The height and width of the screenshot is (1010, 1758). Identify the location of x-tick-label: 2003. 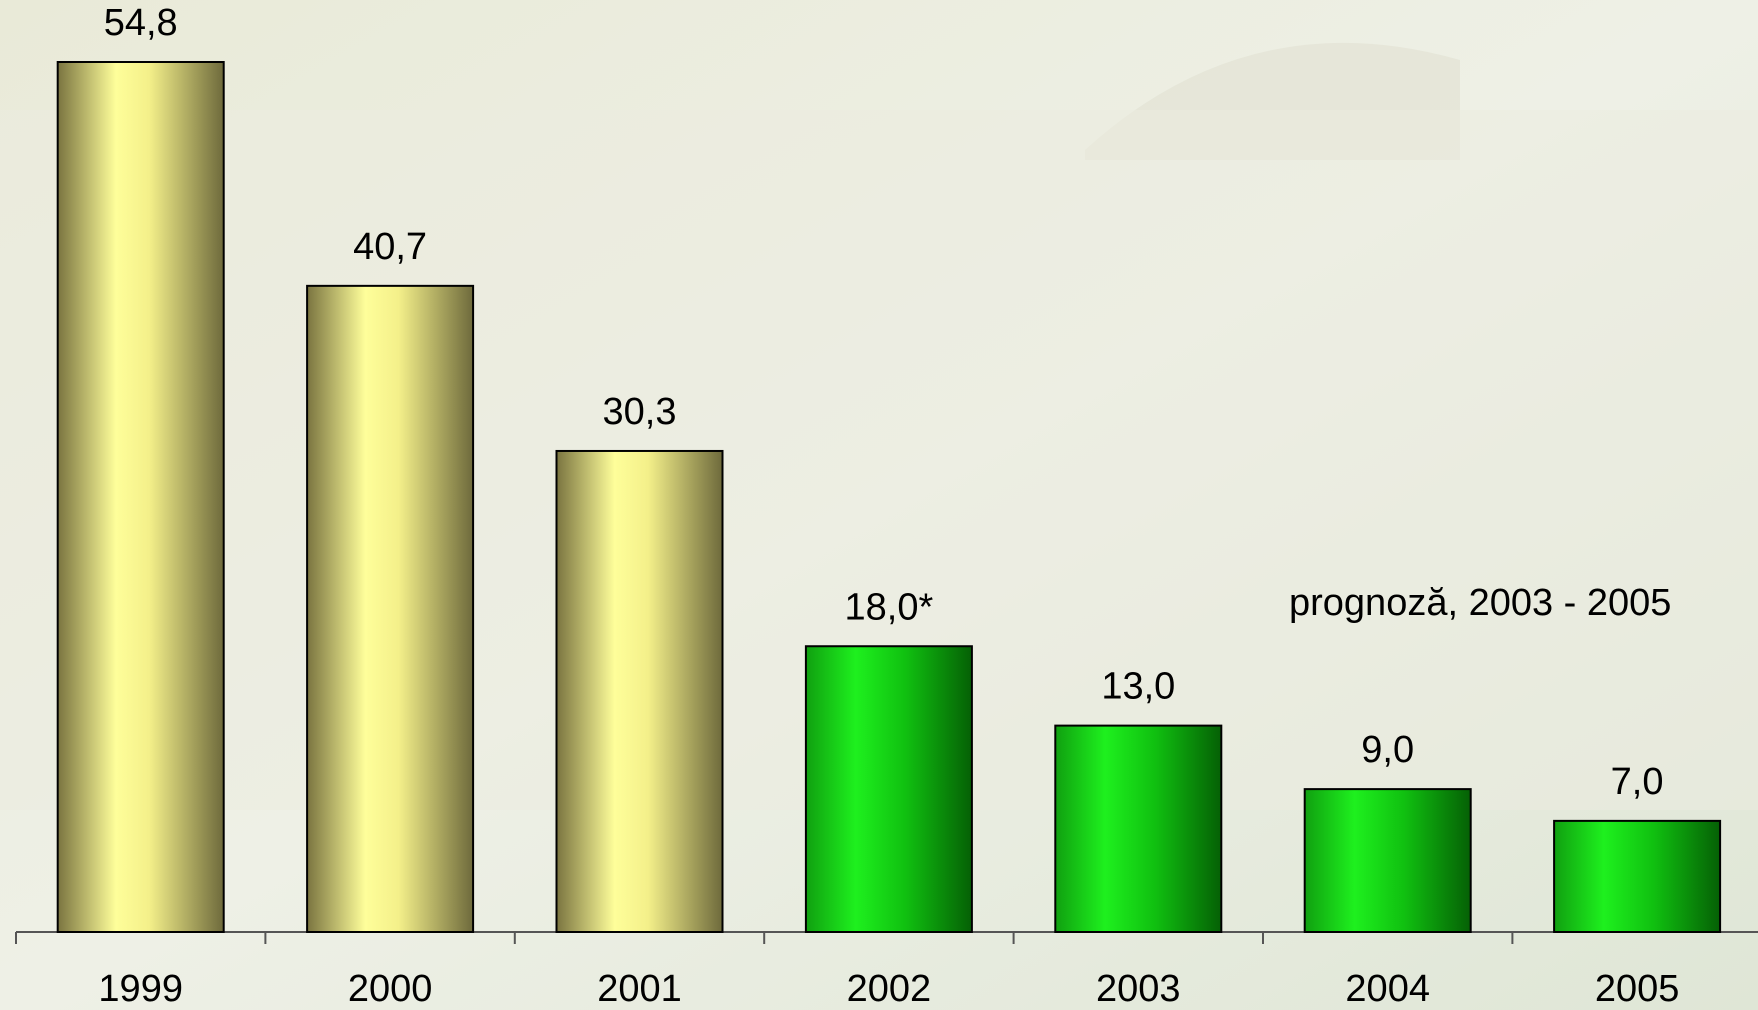
(1138, 989).